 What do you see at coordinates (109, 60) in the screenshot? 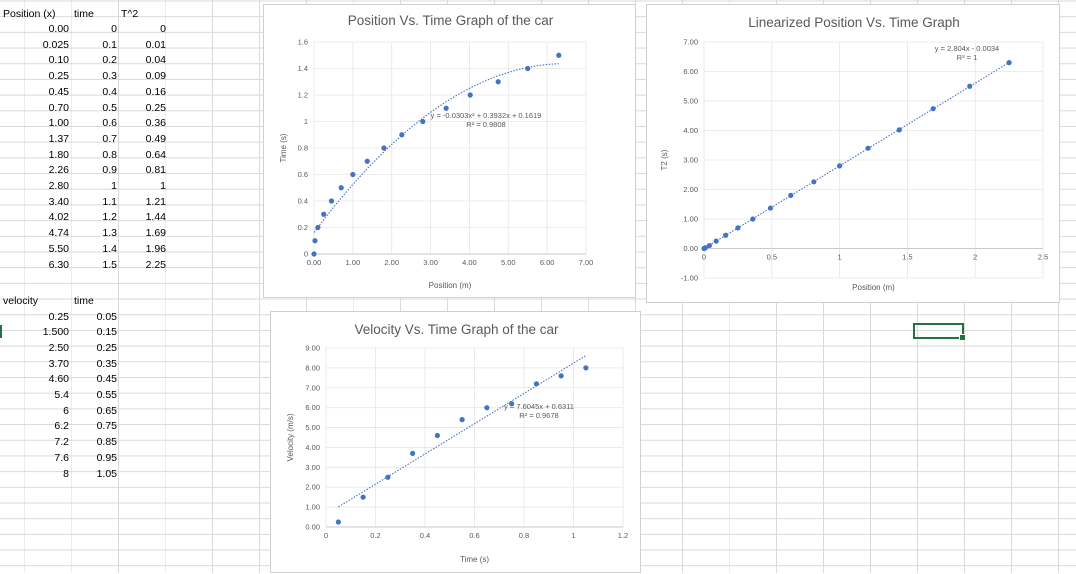
I see `table-cell: 0.2` at bounding box center [109, 60].